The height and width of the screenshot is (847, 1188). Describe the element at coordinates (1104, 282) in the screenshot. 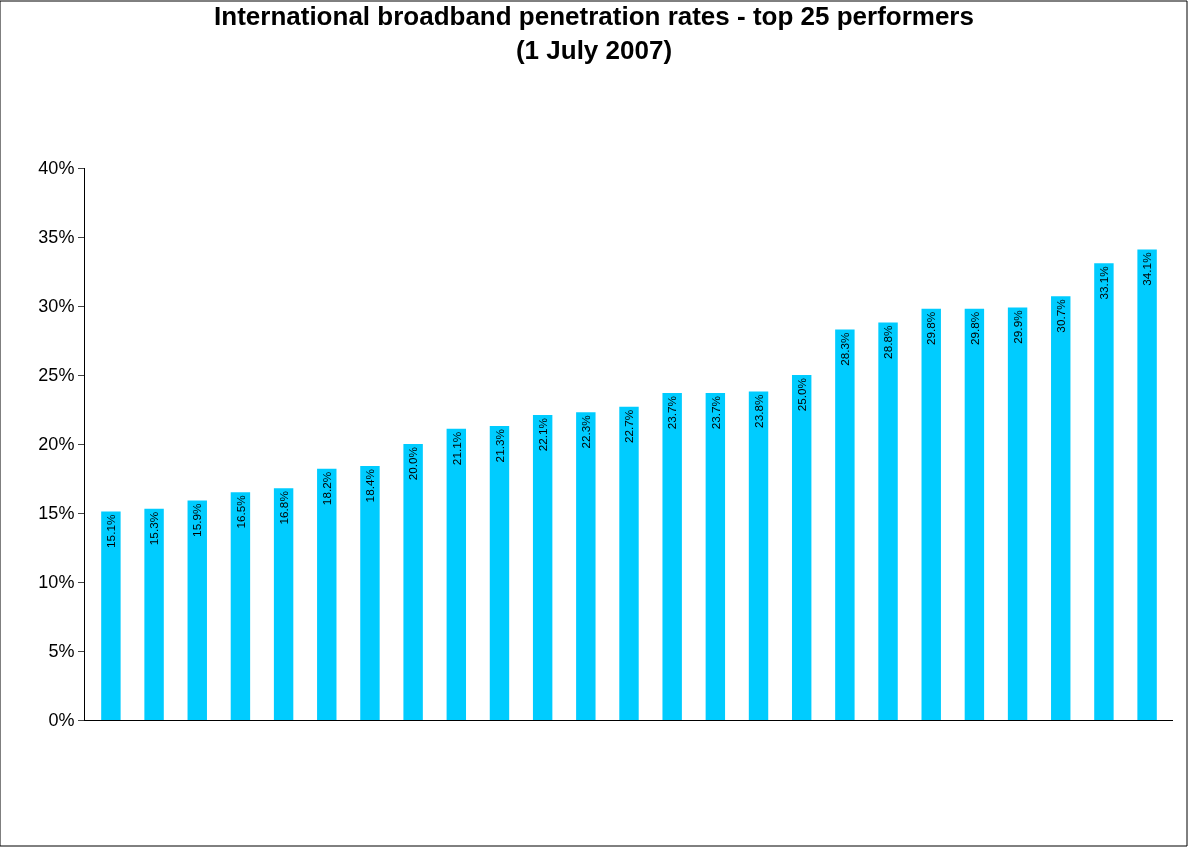

I see `data-label: 33.1%` at that location.